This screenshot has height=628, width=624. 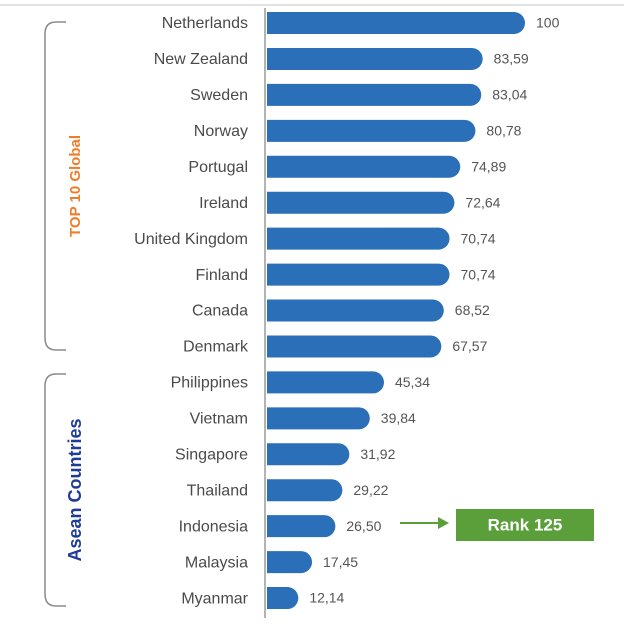 I want to click on value-label: 68,52, so click(x=472, y=310).